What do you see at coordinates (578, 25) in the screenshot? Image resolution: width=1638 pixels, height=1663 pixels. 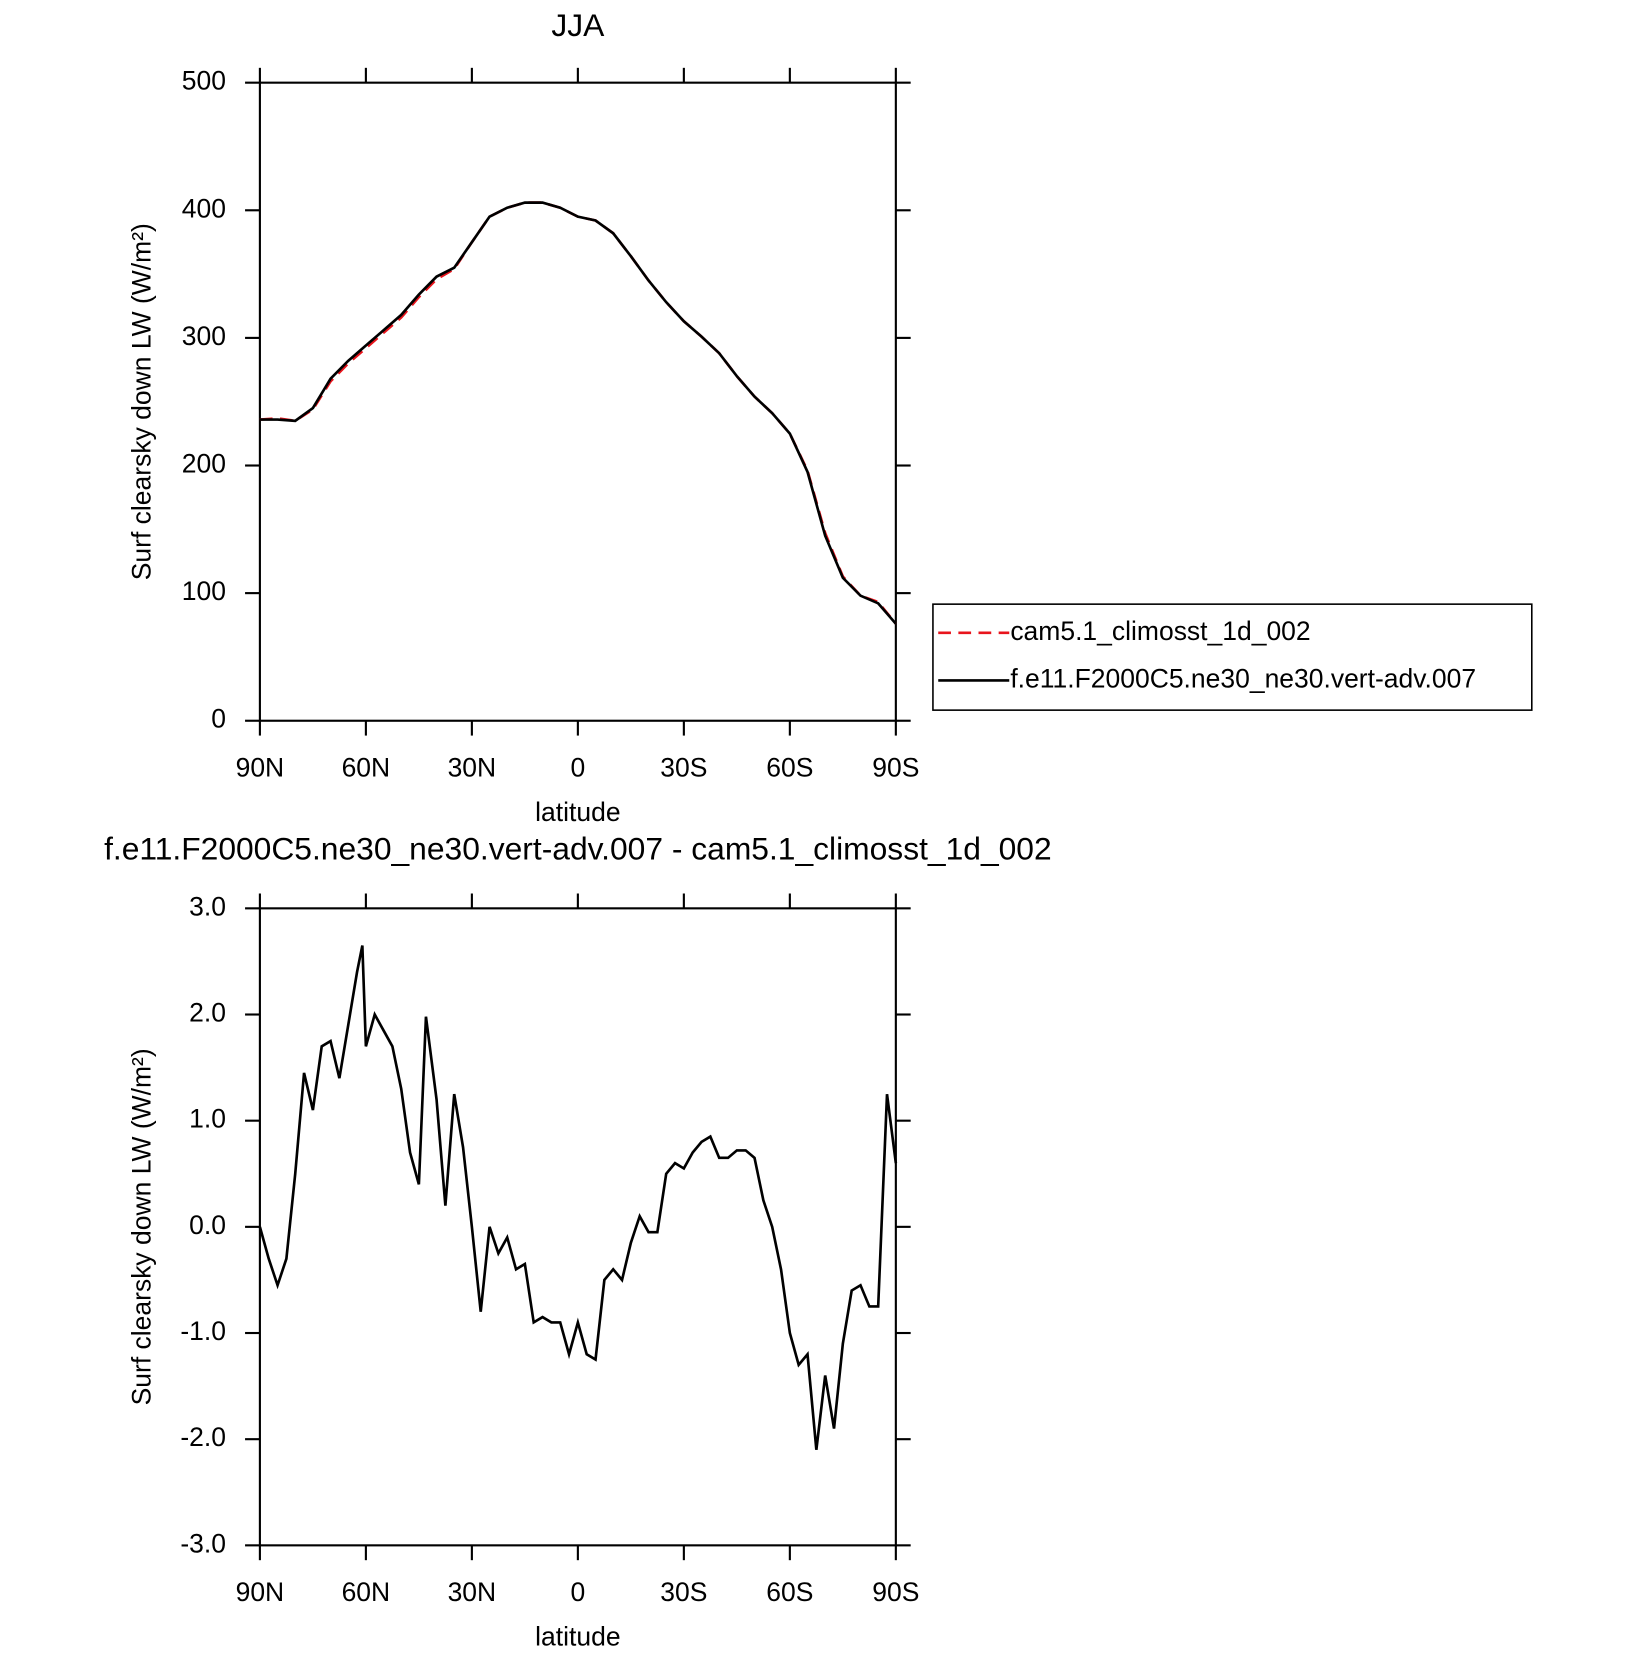 I see `chart-title: JJA` at bounding box center [578, 25].